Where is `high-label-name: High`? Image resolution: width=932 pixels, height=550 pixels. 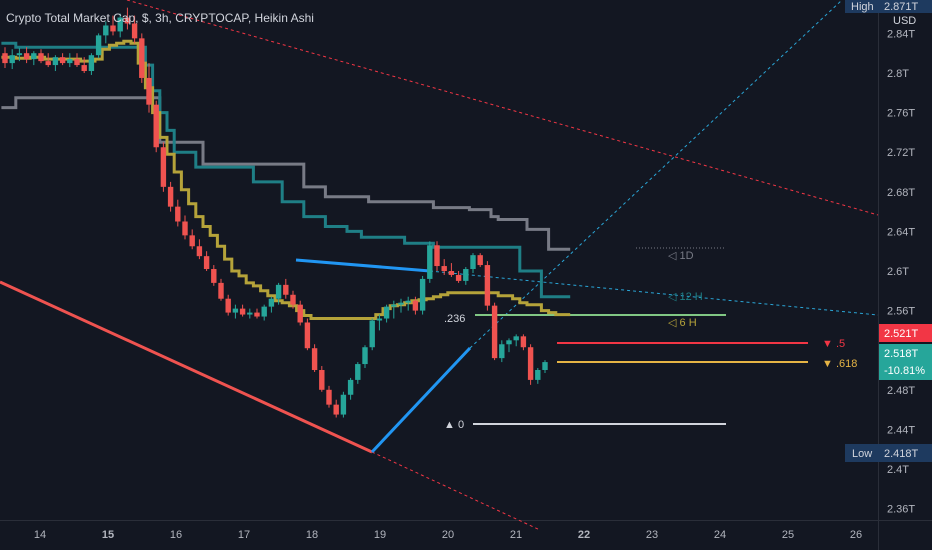
high-label-name: High is located at coordinates (862, 7).